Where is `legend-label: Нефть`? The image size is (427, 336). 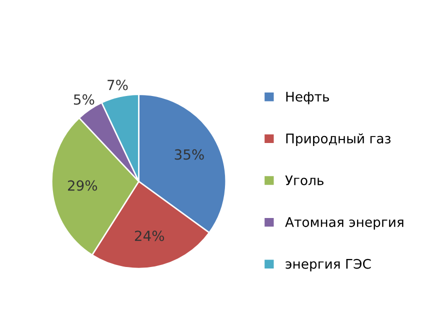 legend-label: Нефть is located at coordinates (308, 98).